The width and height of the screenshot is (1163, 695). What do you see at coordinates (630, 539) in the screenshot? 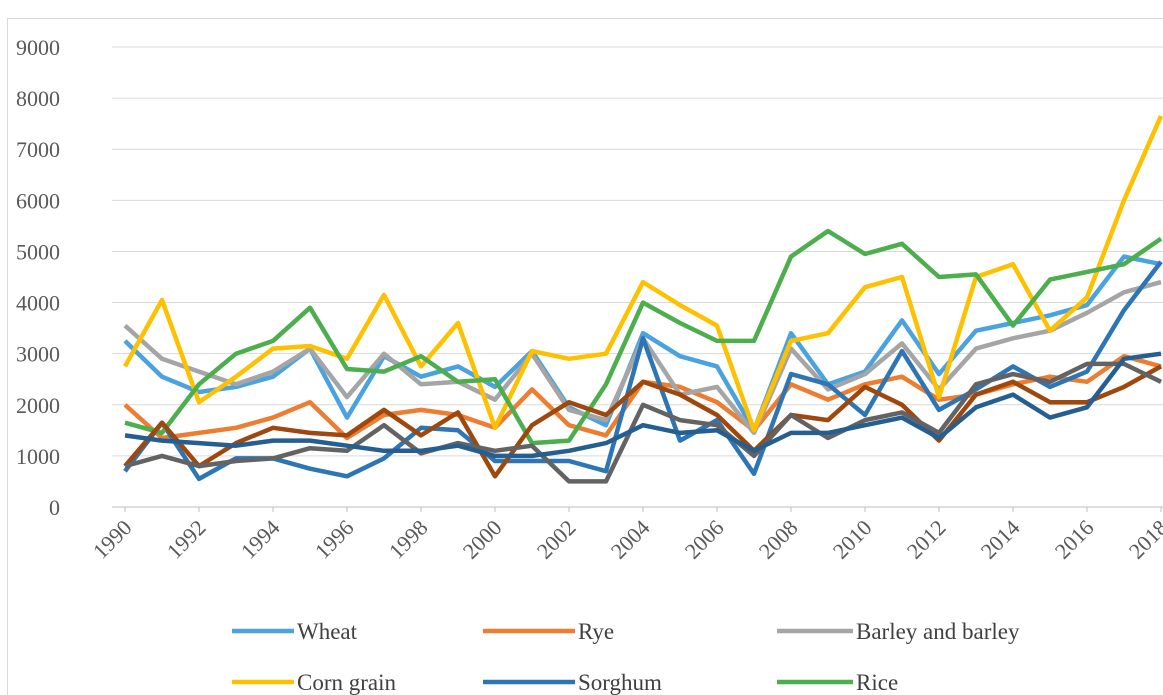
I see `x-tick-label: 2004` at bounding box center [630, 539].